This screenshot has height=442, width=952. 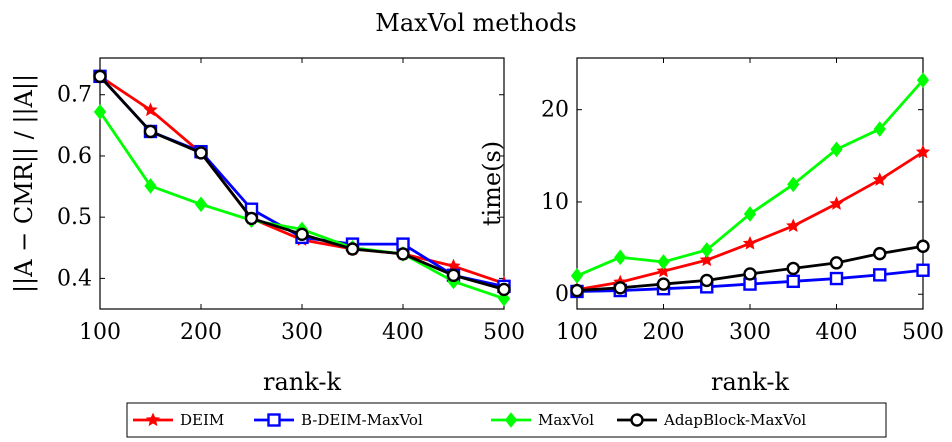 What do you see at coordinates (24, 183) in the screenshot?
I see `y-axis-label: ||A − CMR|| / ||A||` at bounding box center [24, 183].